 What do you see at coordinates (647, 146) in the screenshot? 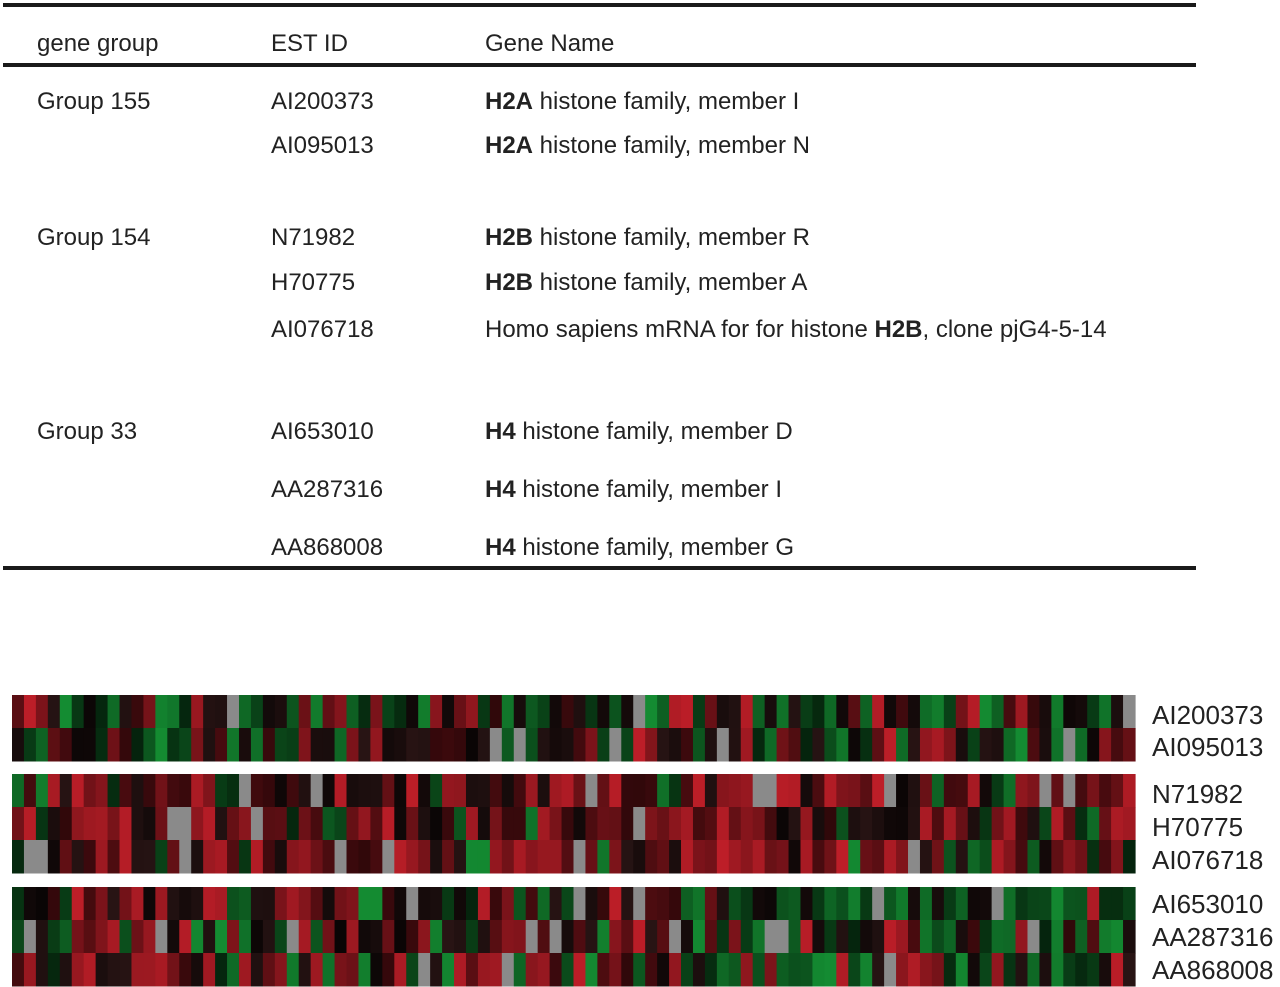
I see `gene-name: H2A histone family, member N` at bounding box center [647, 146].